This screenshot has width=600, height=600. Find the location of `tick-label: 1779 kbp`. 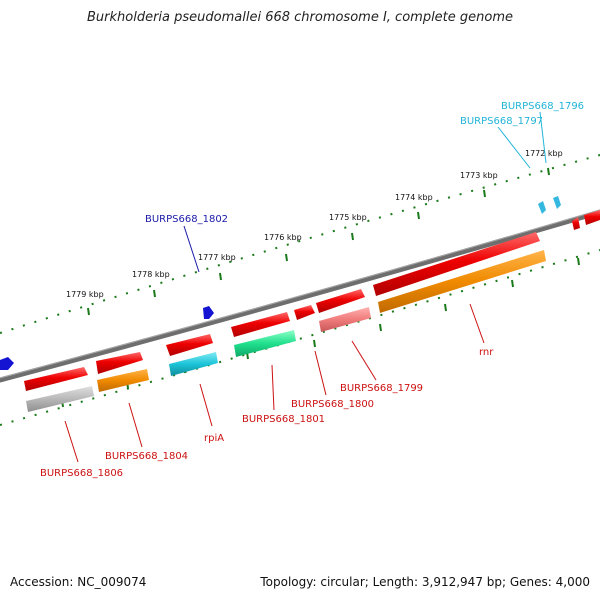

tick-label: 1779 kbp is located at coordinates (85, 294).